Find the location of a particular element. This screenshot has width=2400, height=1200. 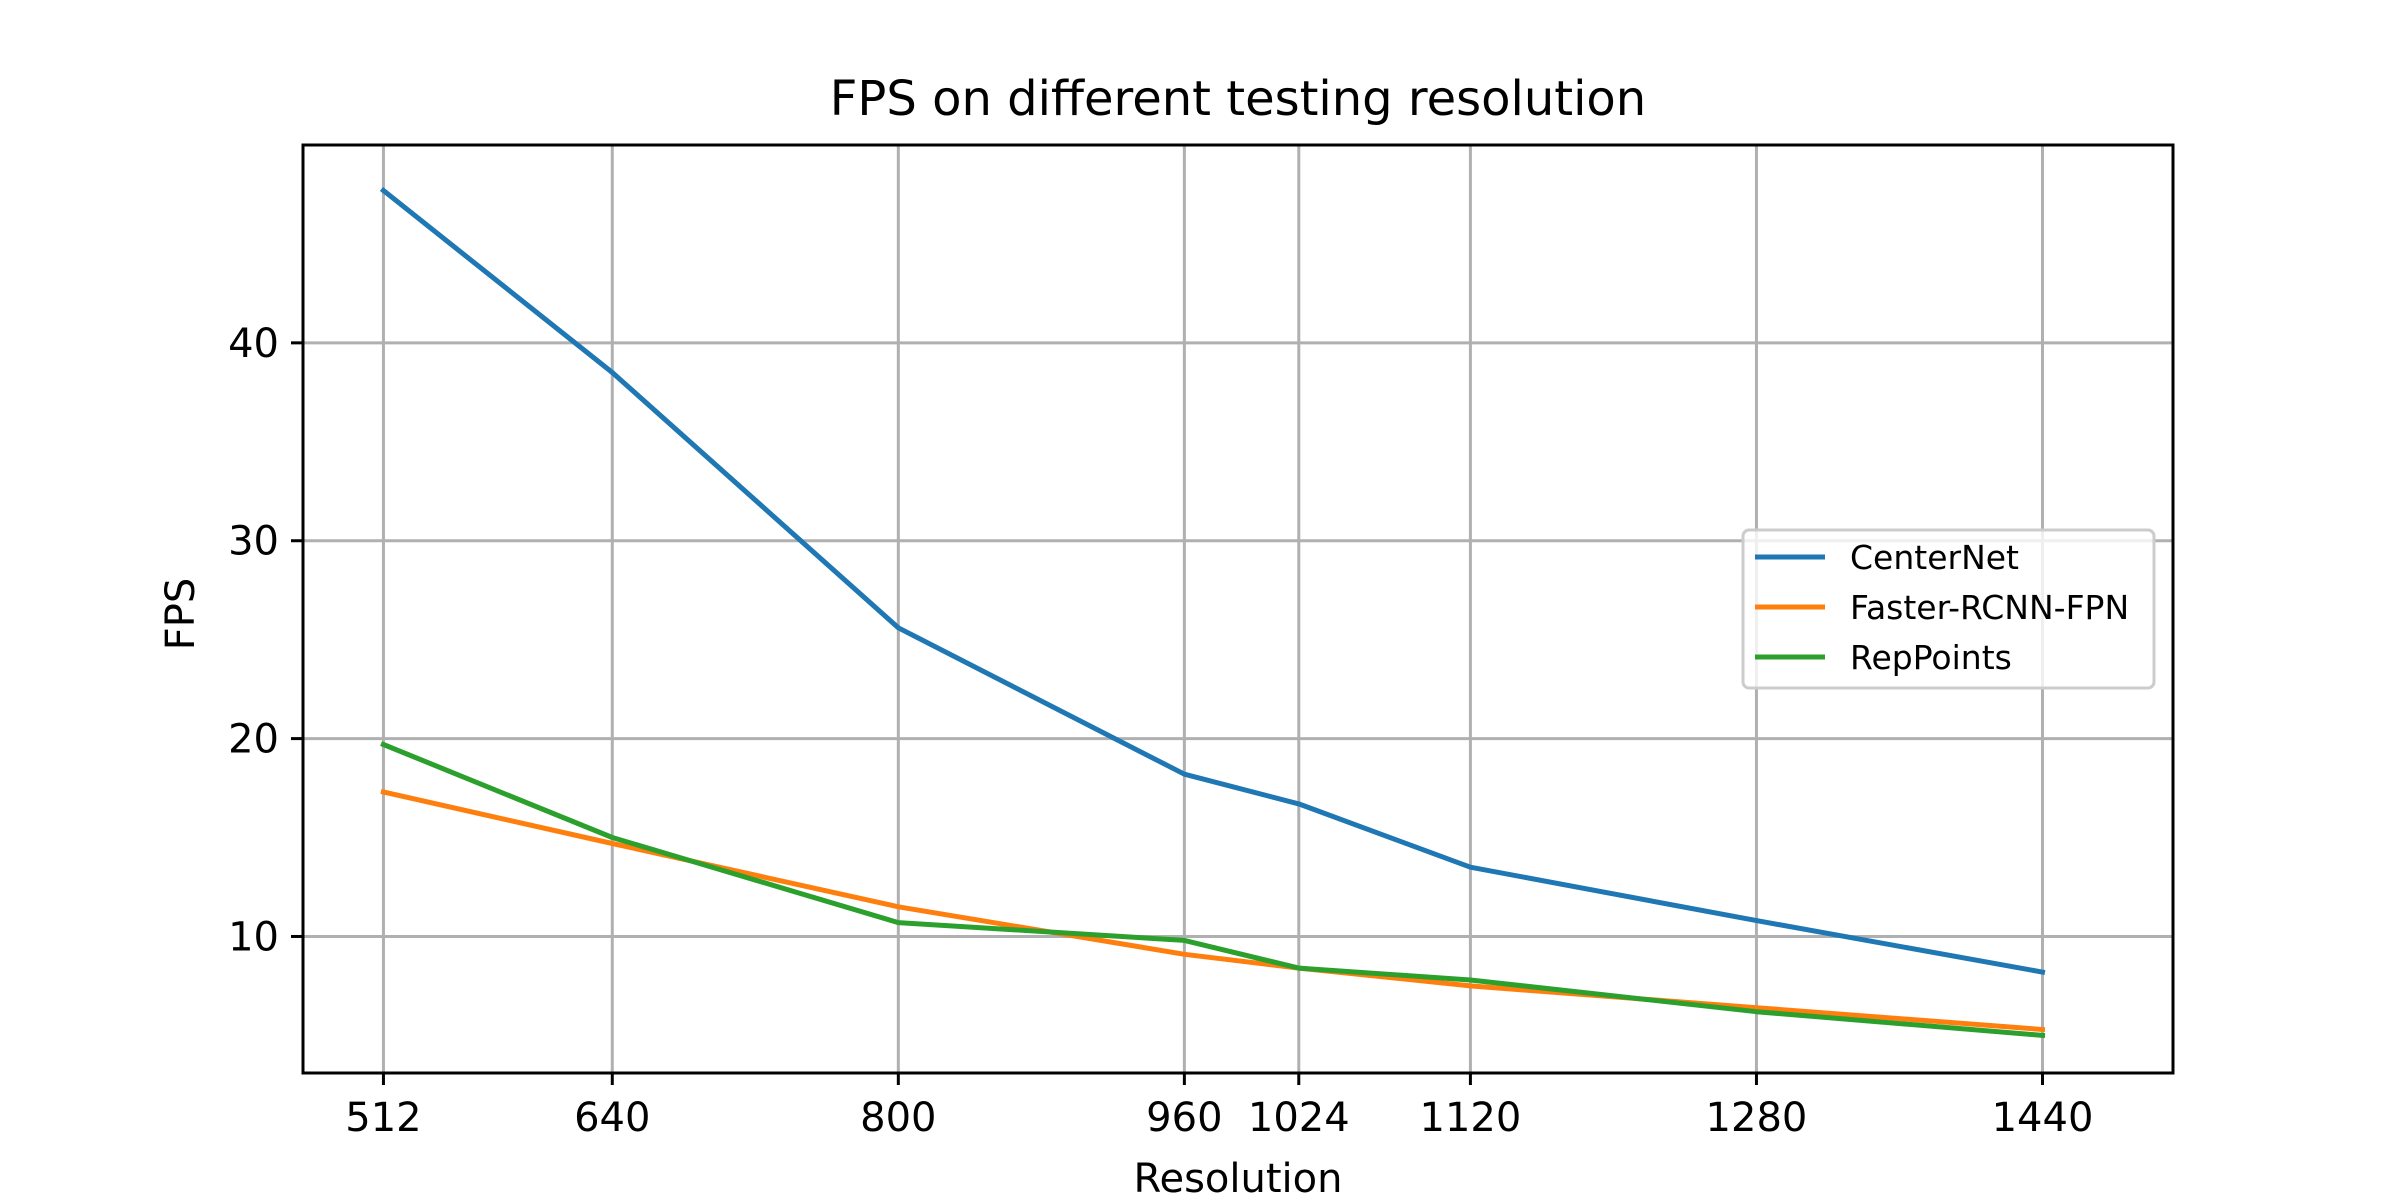

x-tick-label: 1440 is located at coordinates (2043, 1118).